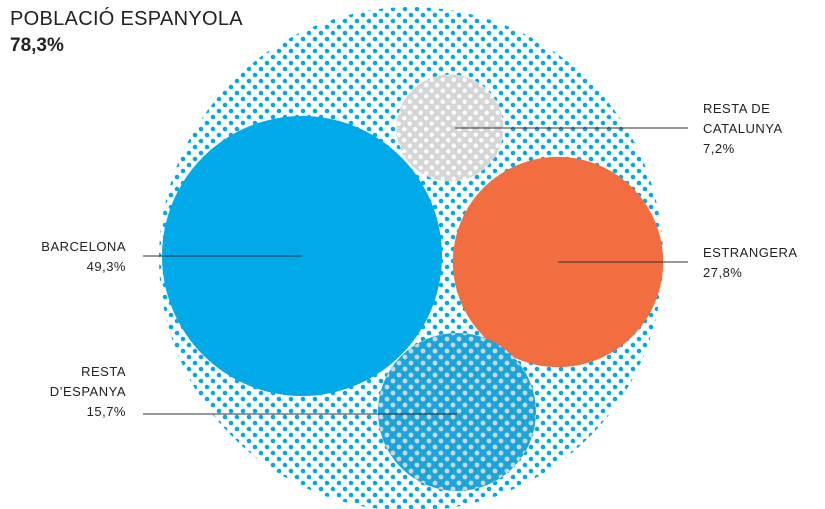  Describe the element at coordinates (83, 246) in the screenshot. I see `category-label: BARCELONA` at that location.